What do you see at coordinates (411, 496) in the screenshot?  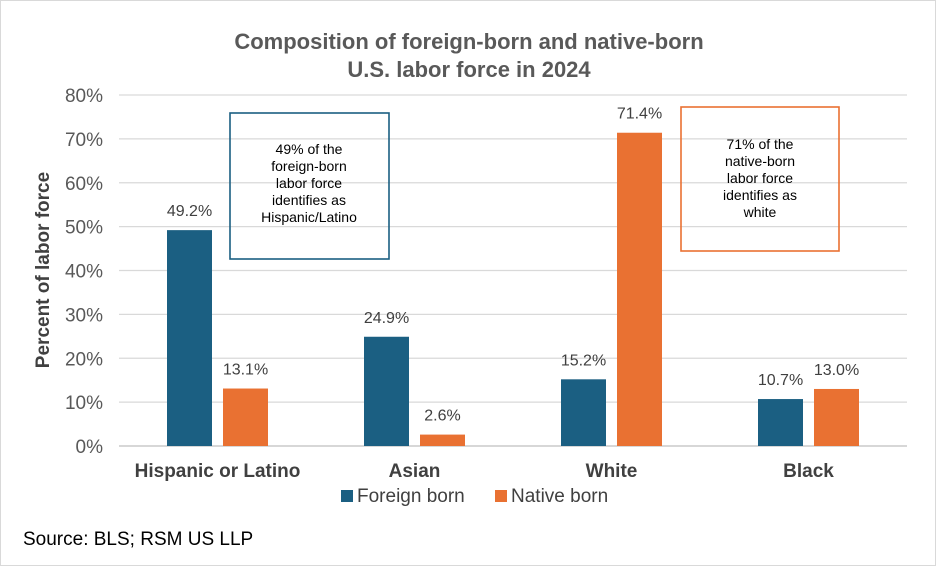 I see `legend-label: Foreign born` at bounding box center [411, 496].